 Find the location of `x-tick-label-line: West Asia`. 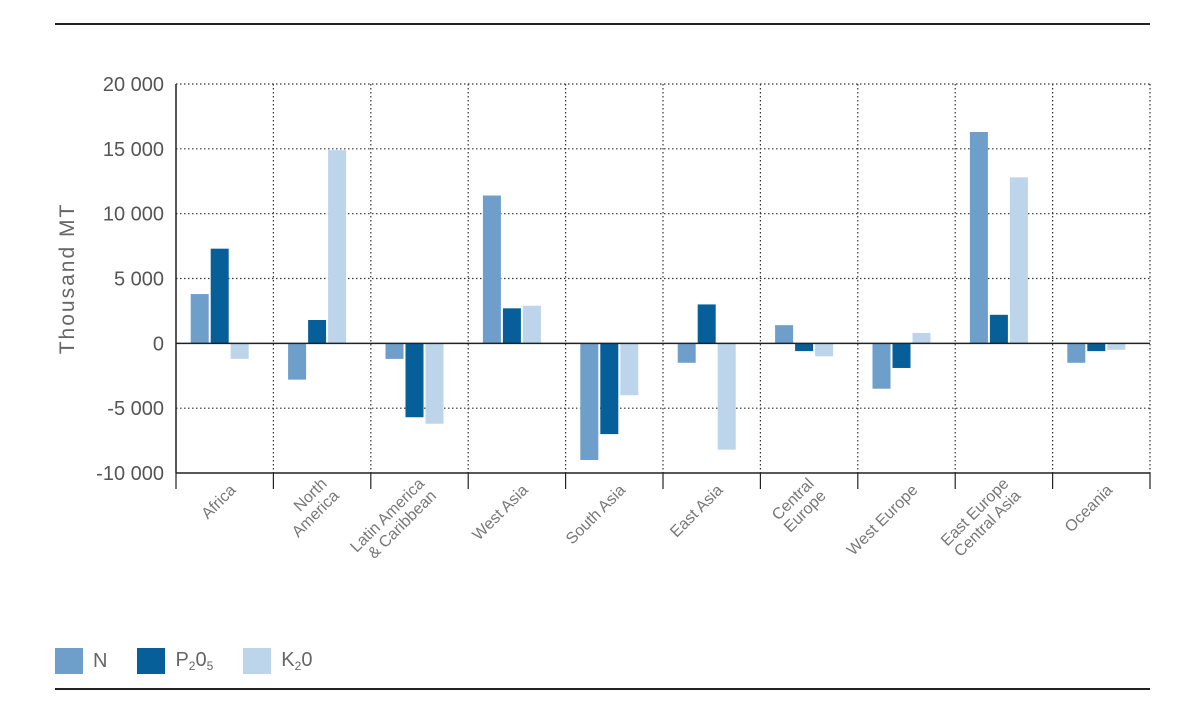

x-tick-label-line: West Asia is located at coordinates (501, 513).